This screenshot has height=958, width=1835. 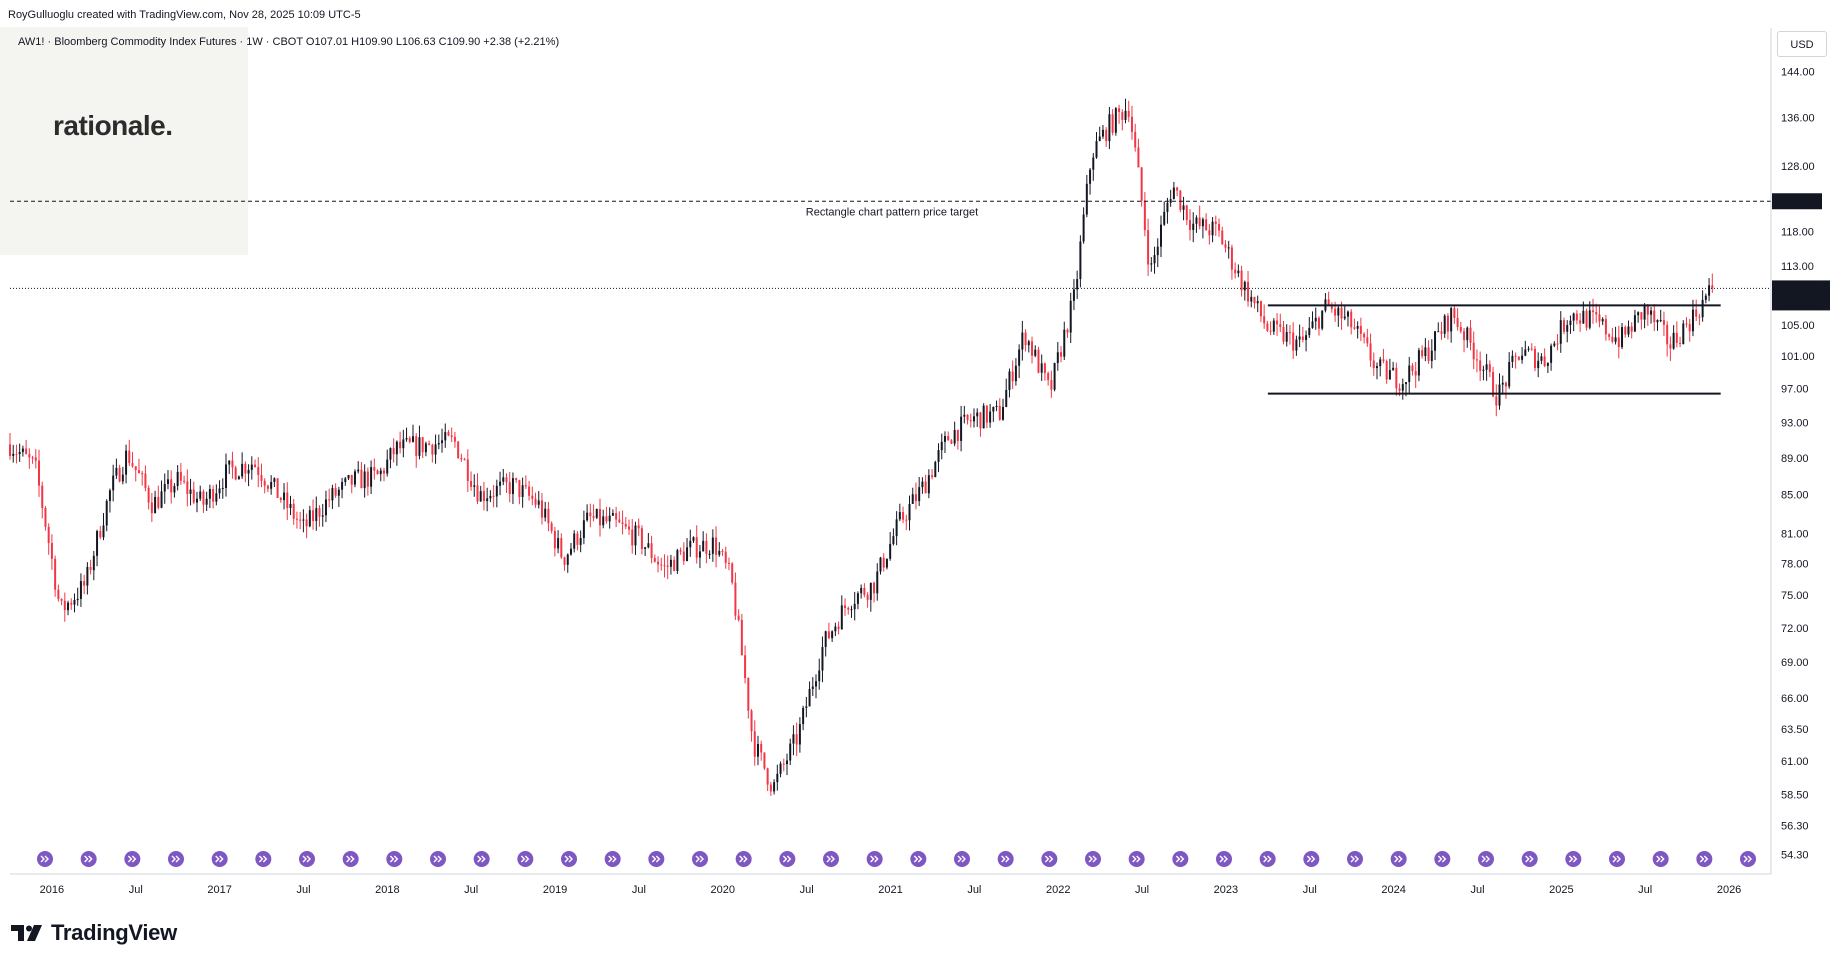 What do you see at coordinates (1802, 44) in the screenshot?
I see `currency-button: USD` at bounding box center [1802, 44].